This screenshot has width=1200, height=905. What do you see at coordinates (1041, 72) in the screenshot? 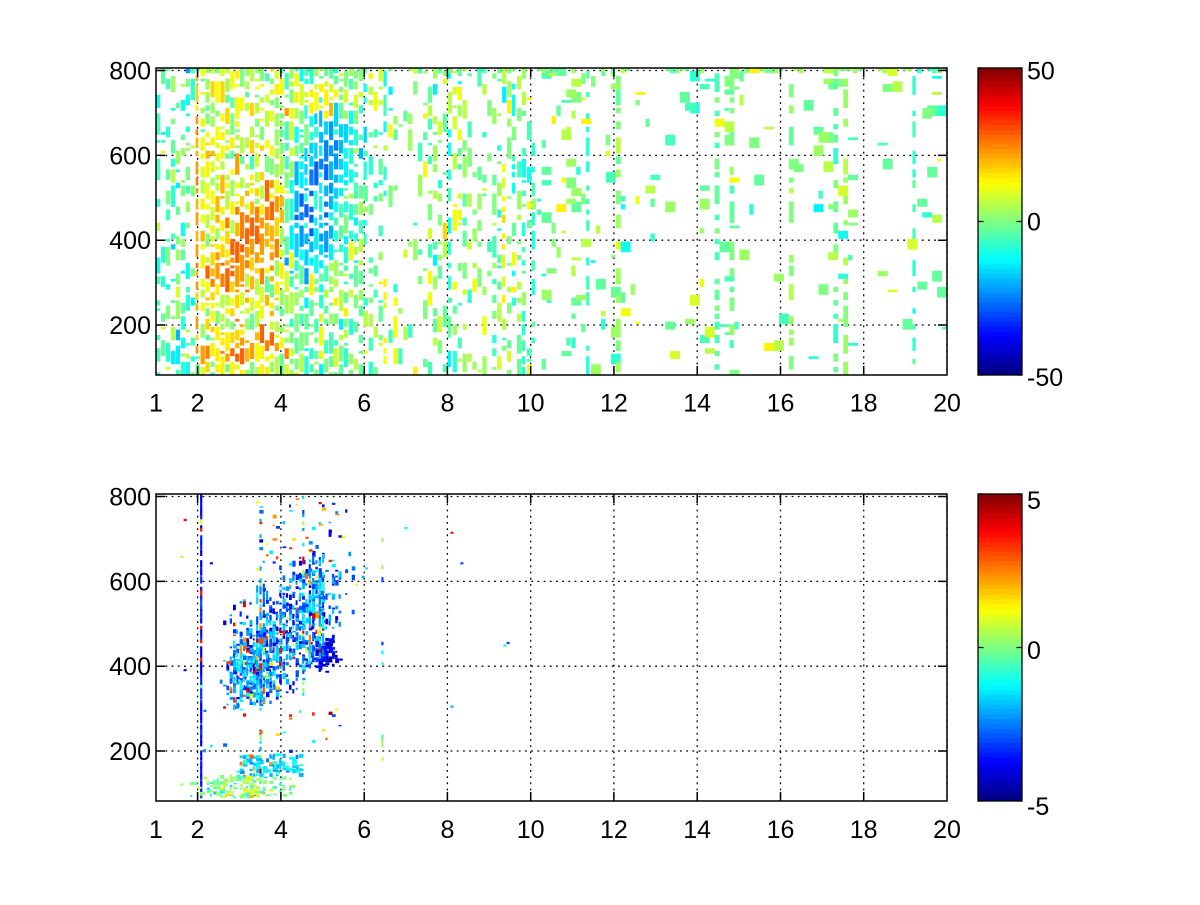
I see `svg-text: 50` at bounding box center [1041, 72].